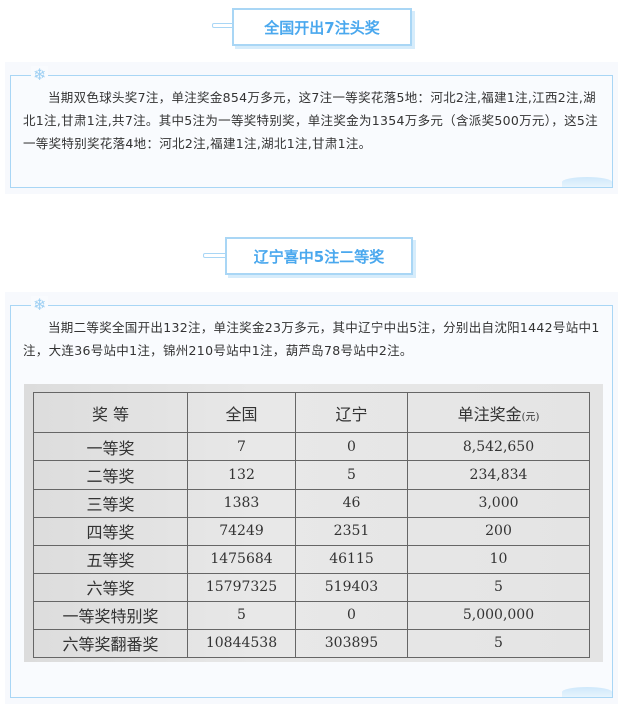 The height and width of the screenshot is (708, 622). What do you see at coordinates (241, 643) in the screenshot?
I see `table-cell: 10844538` at bounding box center [241, 643].